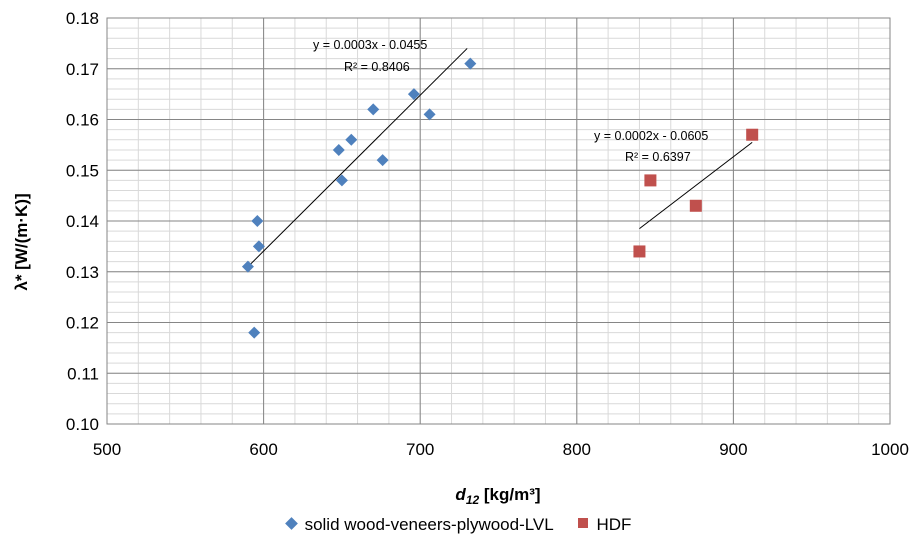 Image resolution: width=918 pixels, height=541 pixels. I want to click on square-marker-icon, so click(583, 523).